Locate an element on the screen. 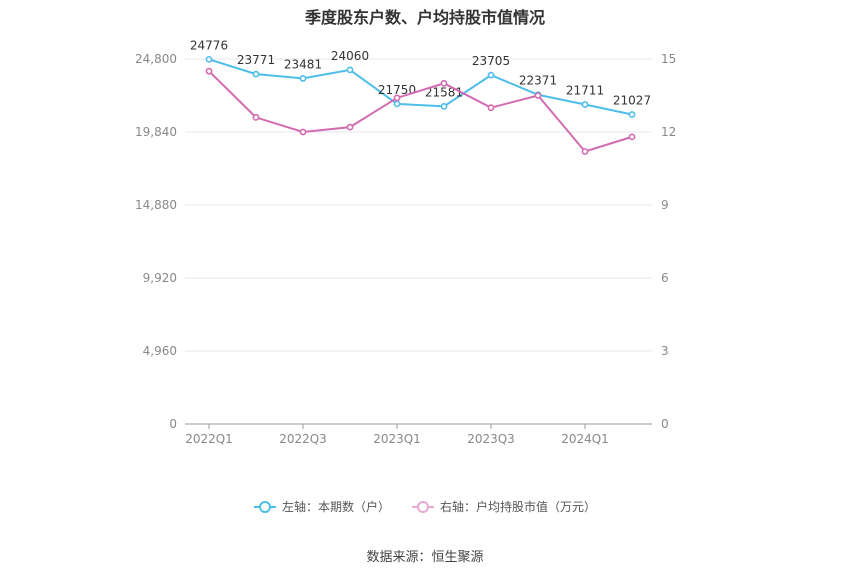  data-label: 24776 is located at coordinates (209, 45).